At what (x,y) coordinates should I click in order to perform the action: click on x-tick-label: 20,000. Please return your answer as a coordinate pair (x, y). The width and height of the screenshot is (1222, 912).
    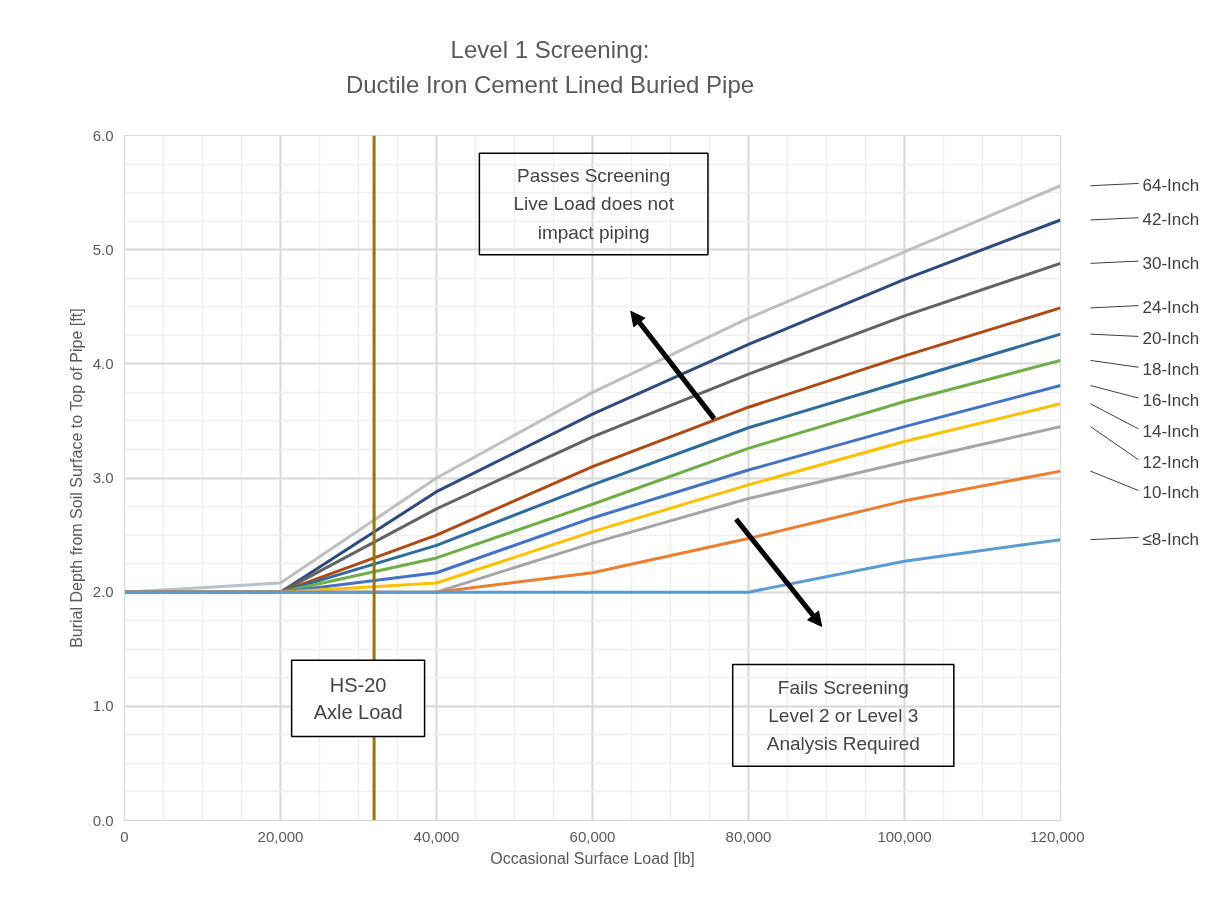
    Looking at the image, I should click on (280, 836).